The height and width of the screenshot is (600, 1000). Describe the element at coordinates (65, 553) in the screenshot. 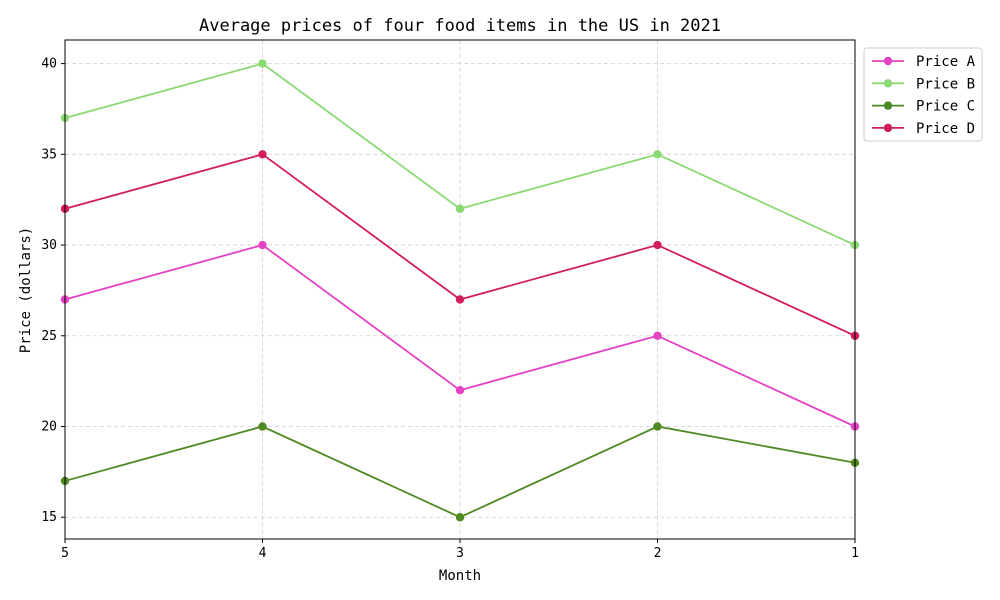

I see `x-tick-label: 5` at that location.